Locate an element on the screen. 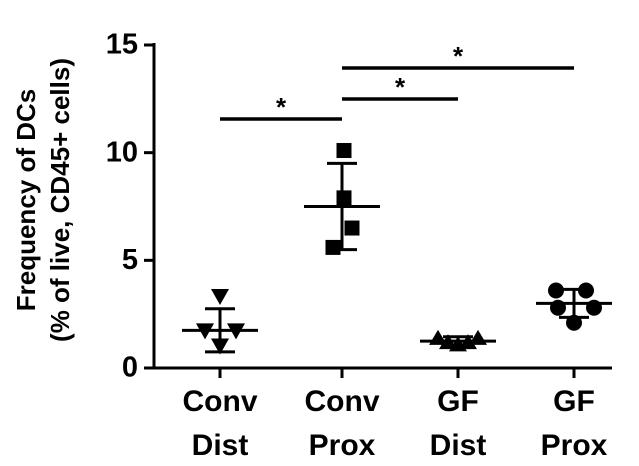 This screenshot has height=466, width=639. y-tick-label: 0 is located at coordinates (130, 368).